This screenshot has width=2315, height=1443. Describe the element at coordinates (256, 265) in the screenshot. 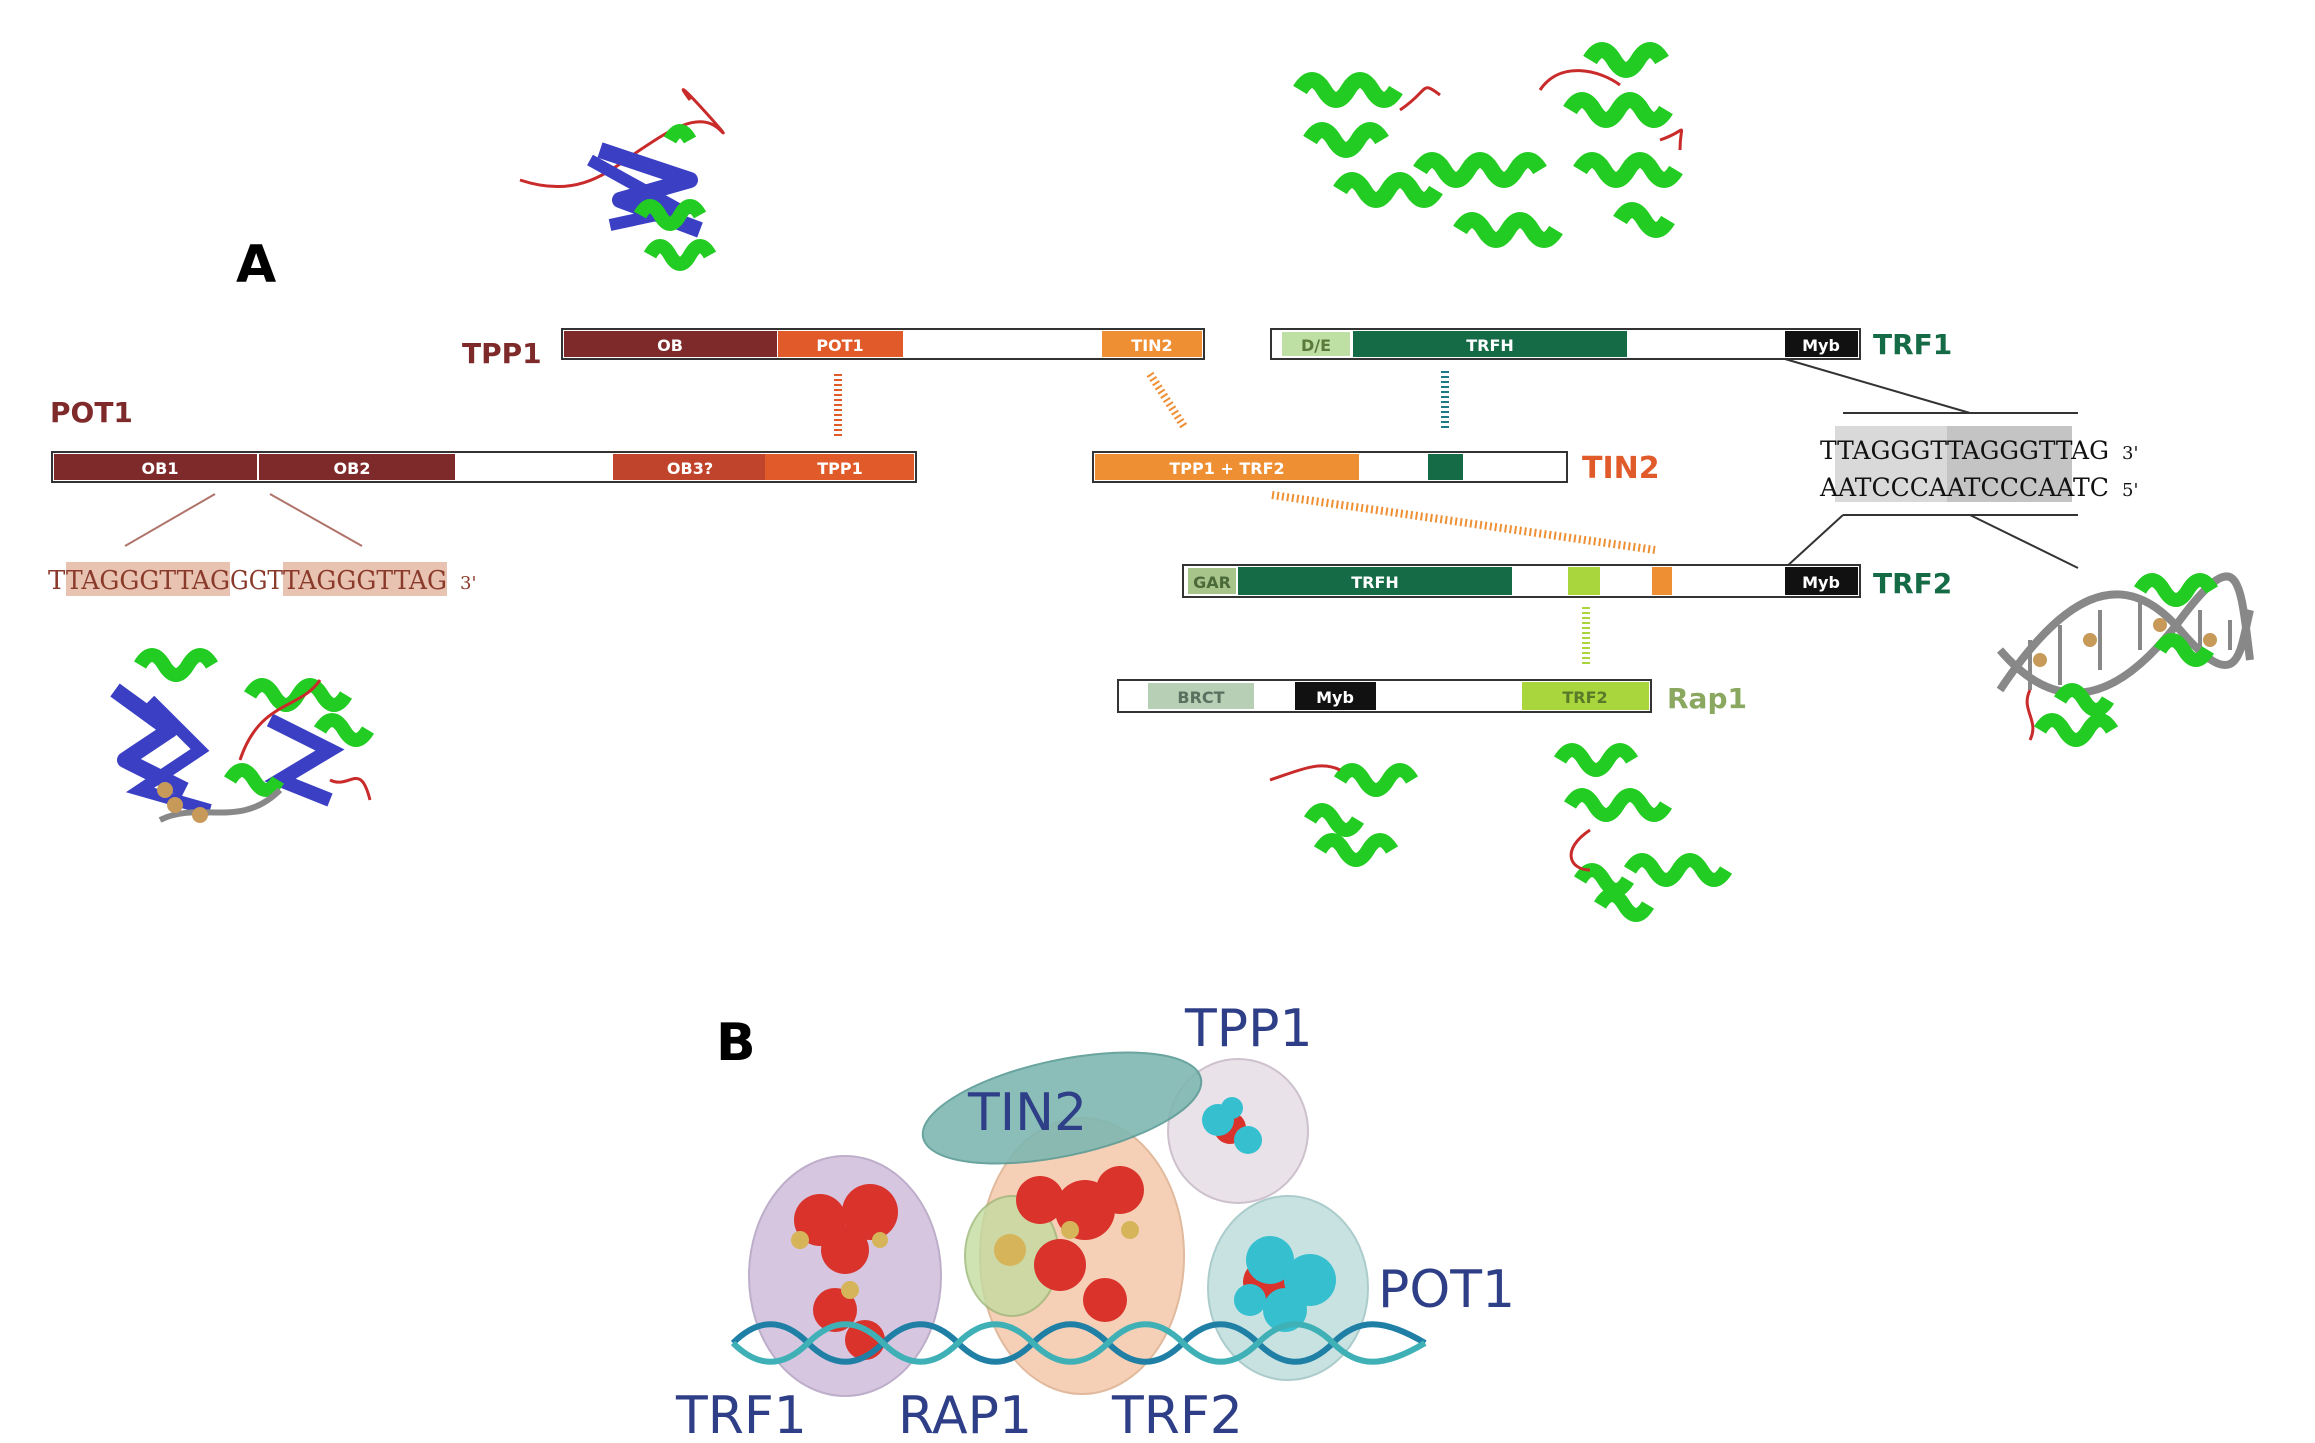

I see `panel-a-label: A` at that location.